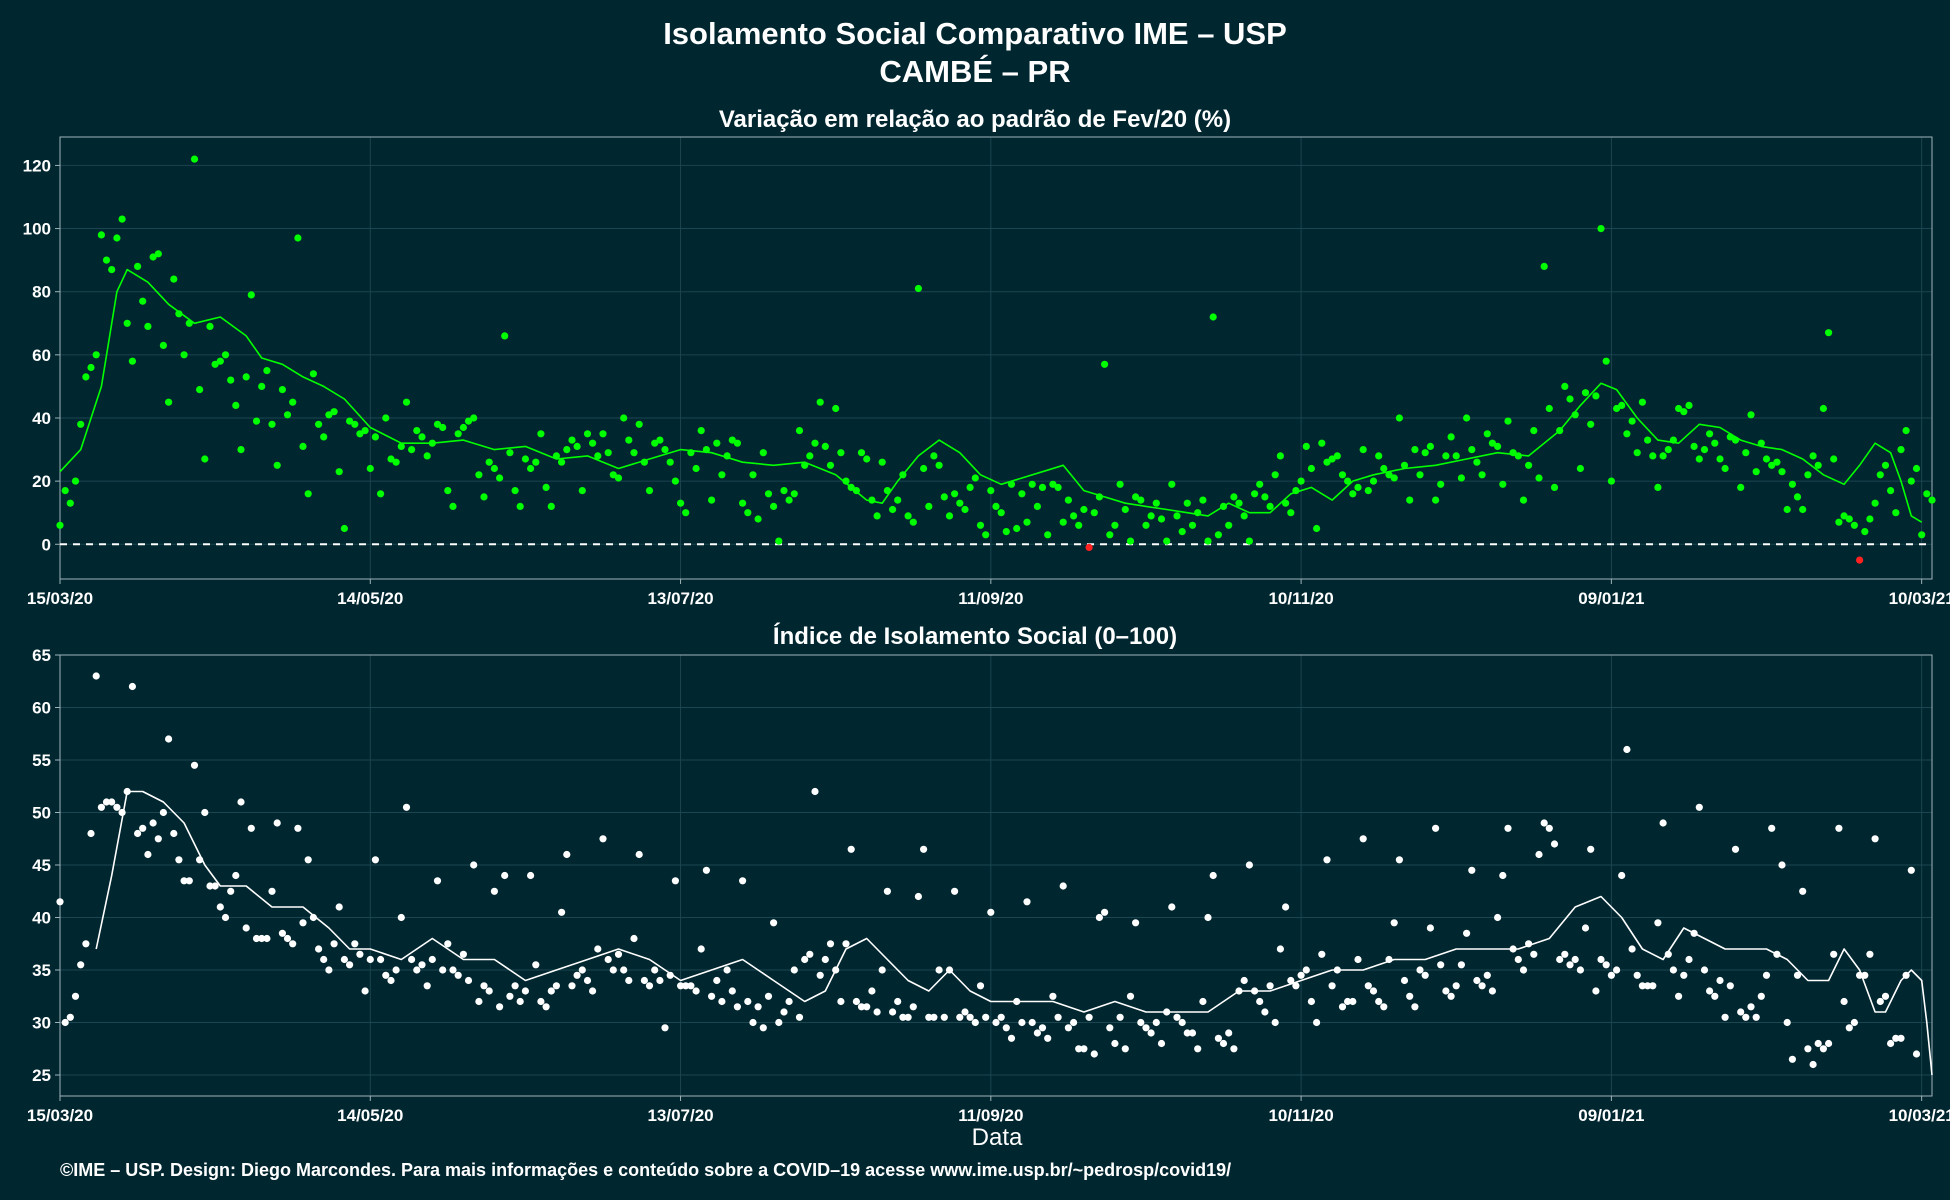 The width and height of the screenshot is (1950, 1200). What do you see at coordinates (37, 165) in the screenshot?
I see `y-tick-label: 120` at bounding box center [37, 165].